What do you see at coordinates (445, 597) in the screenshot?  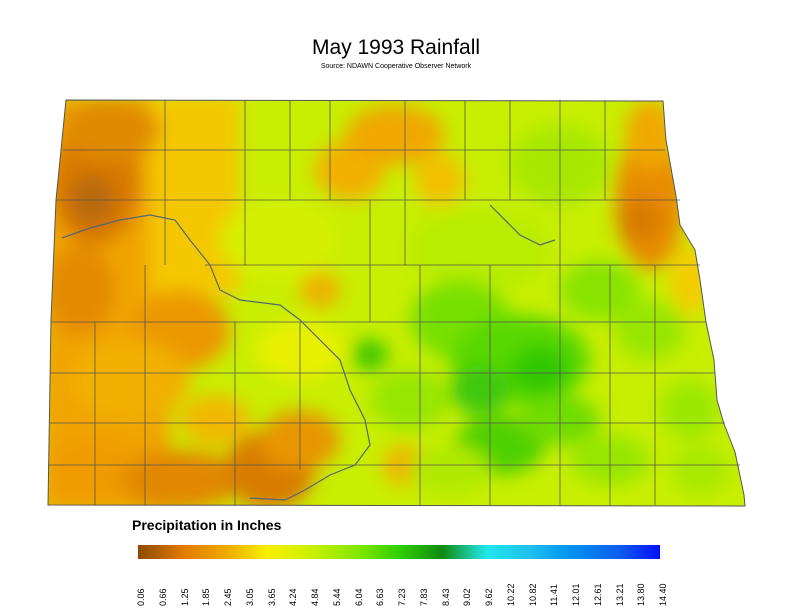 I see `legend-tick-label: 8.43` at bounding box center [445, 597].